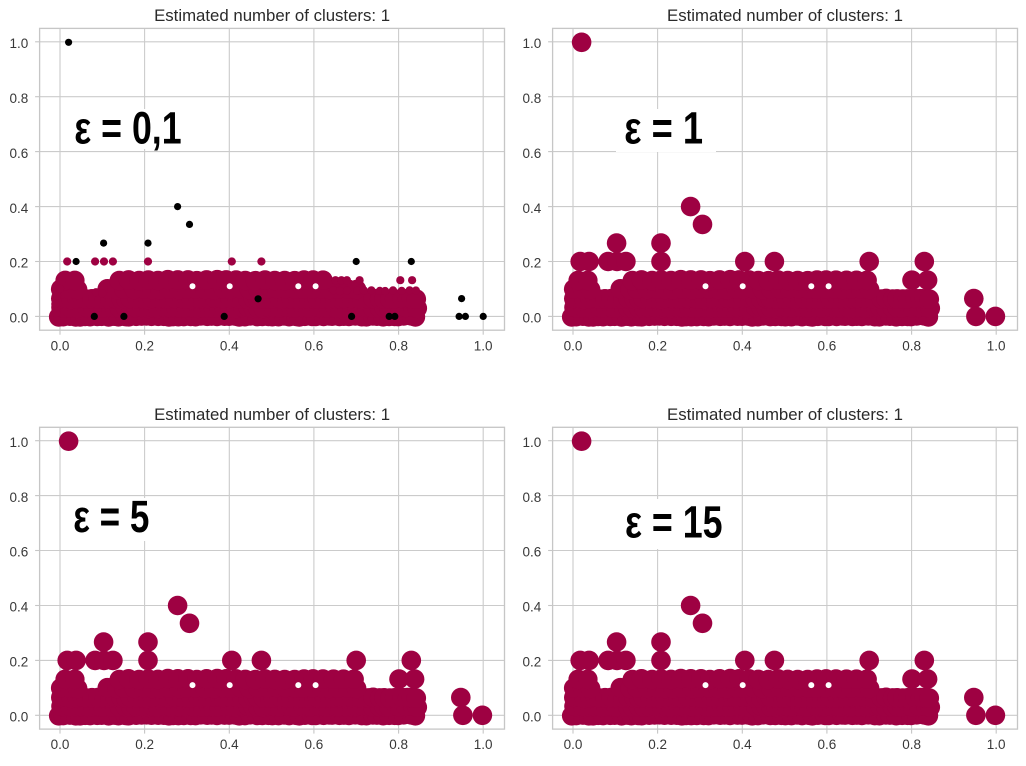 This screenshot has width=1026, height=766. Describe the element at coordinates (127, 128) in the screenshot. I see `svg-text: ε = 0,1` at that location.